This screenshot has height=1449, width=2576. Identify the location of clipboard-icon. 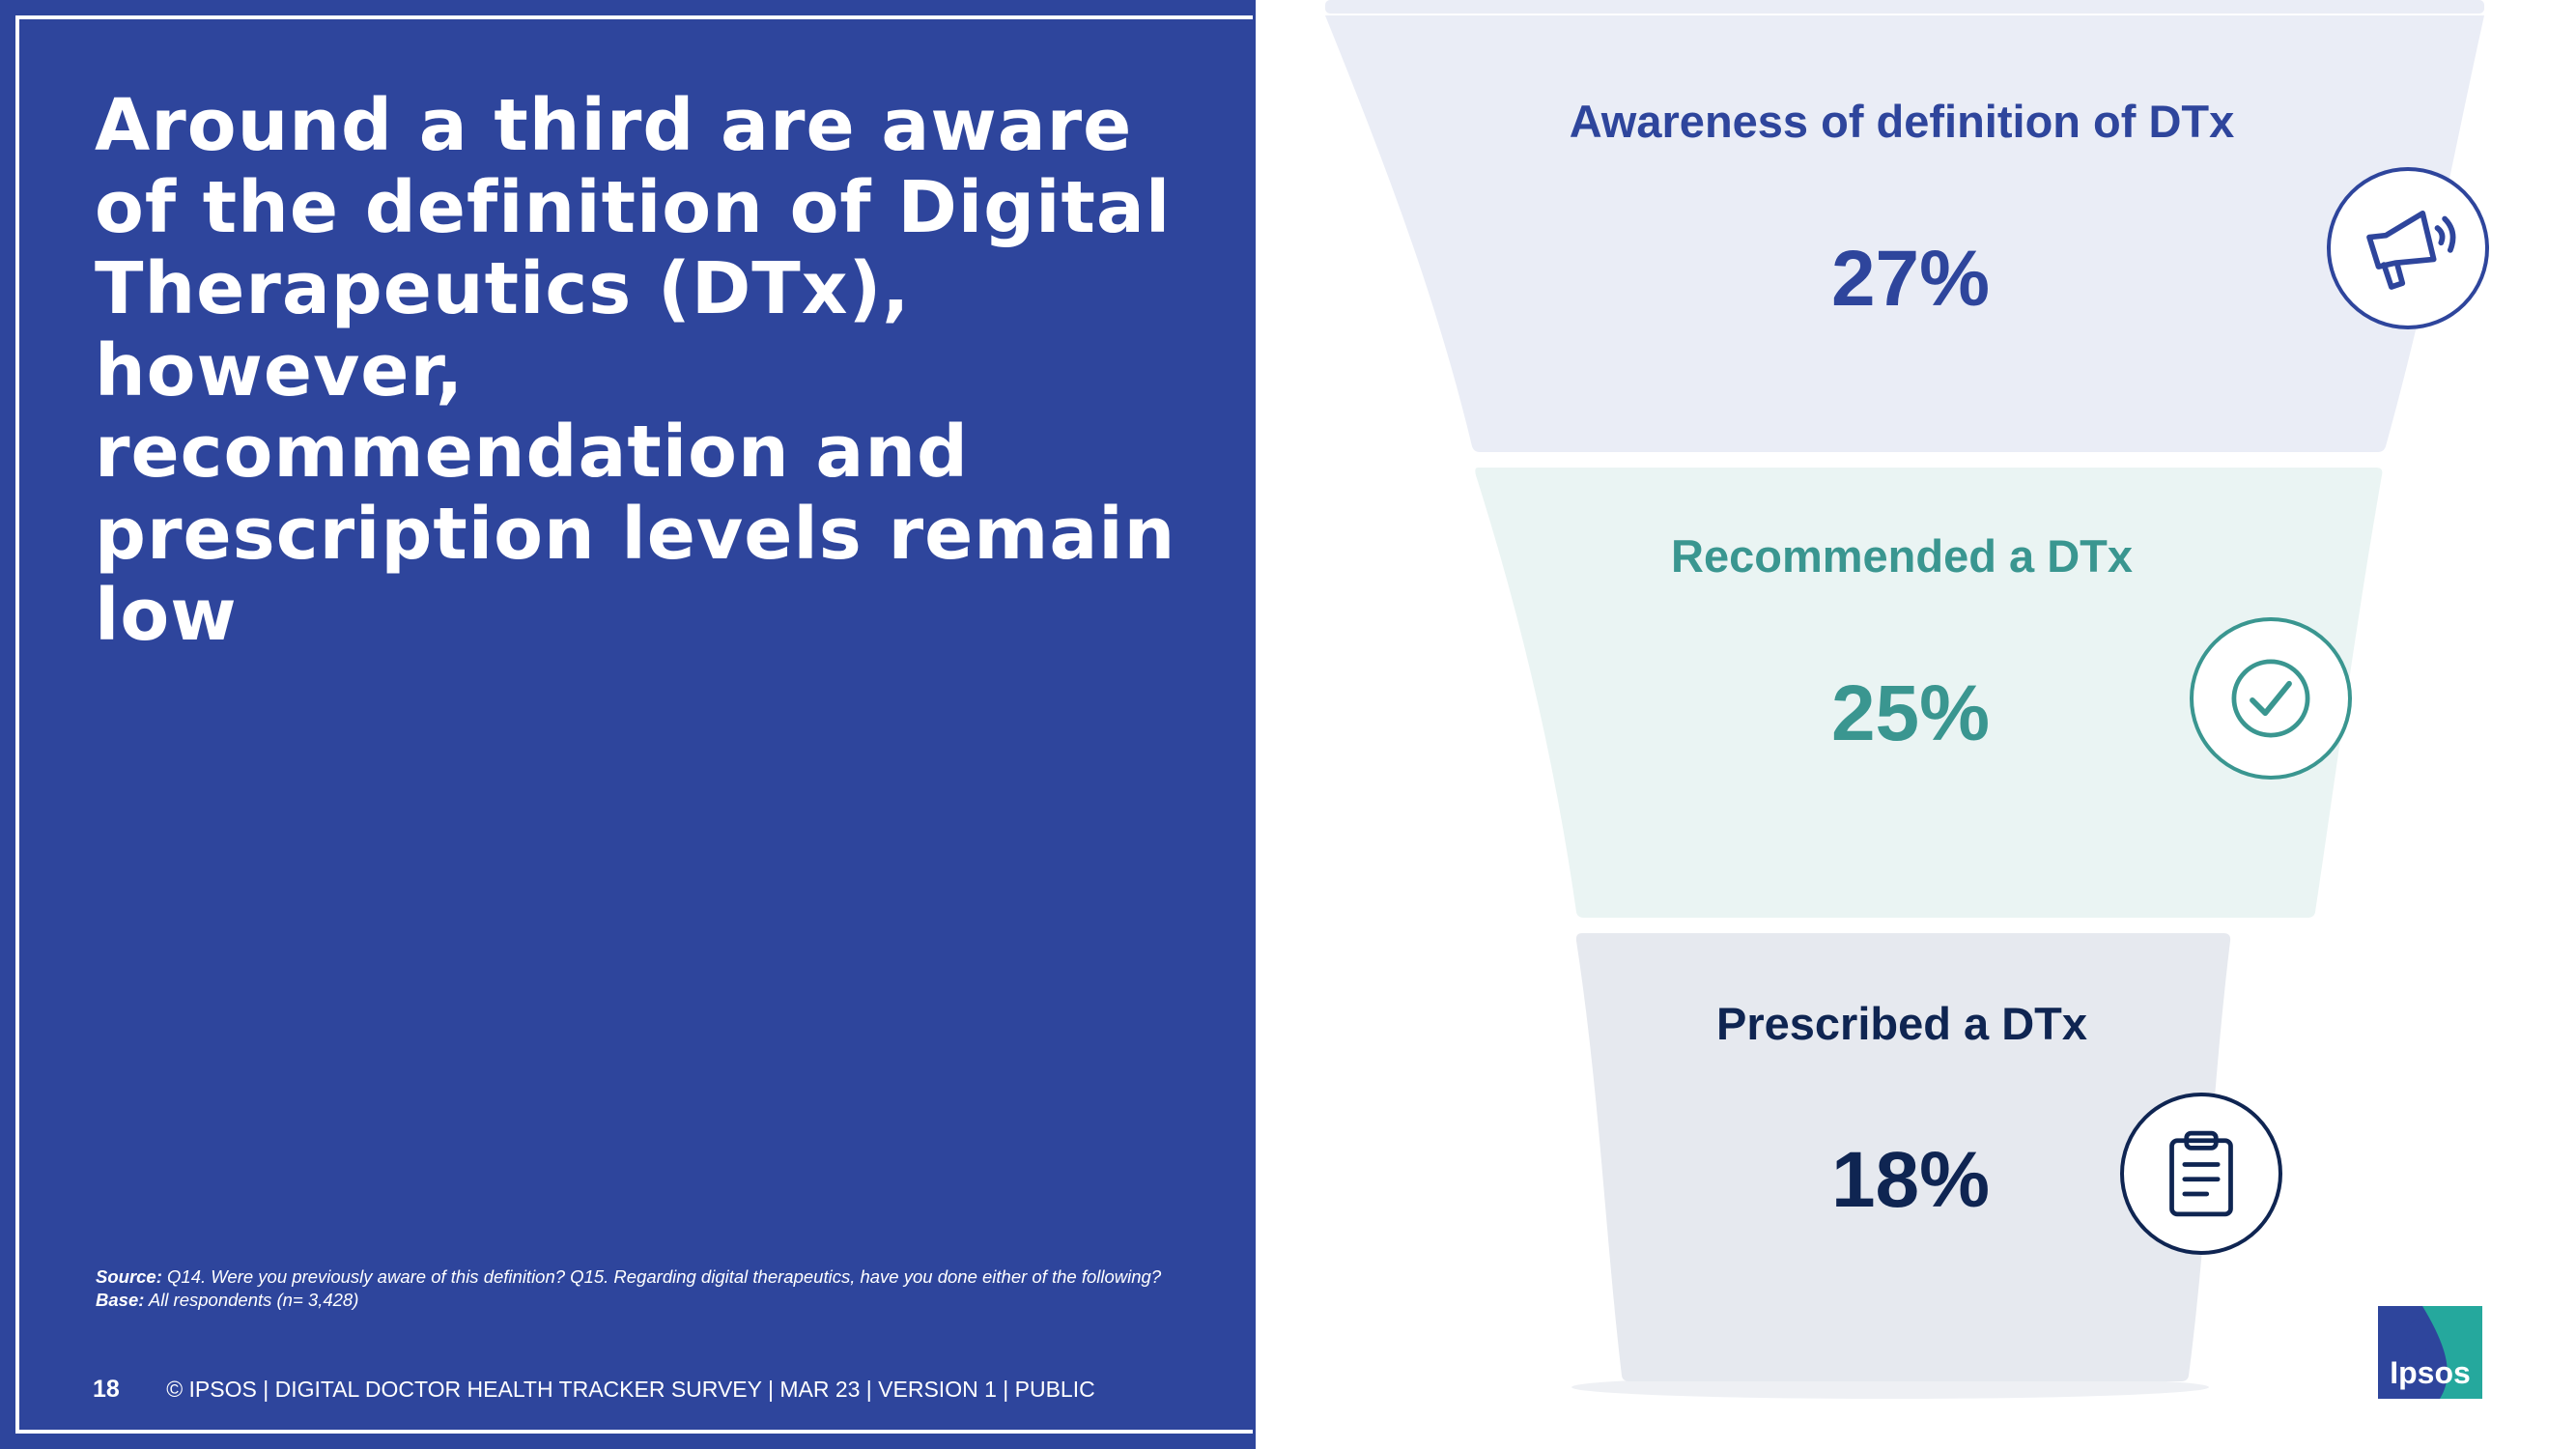
(2201, 1174).